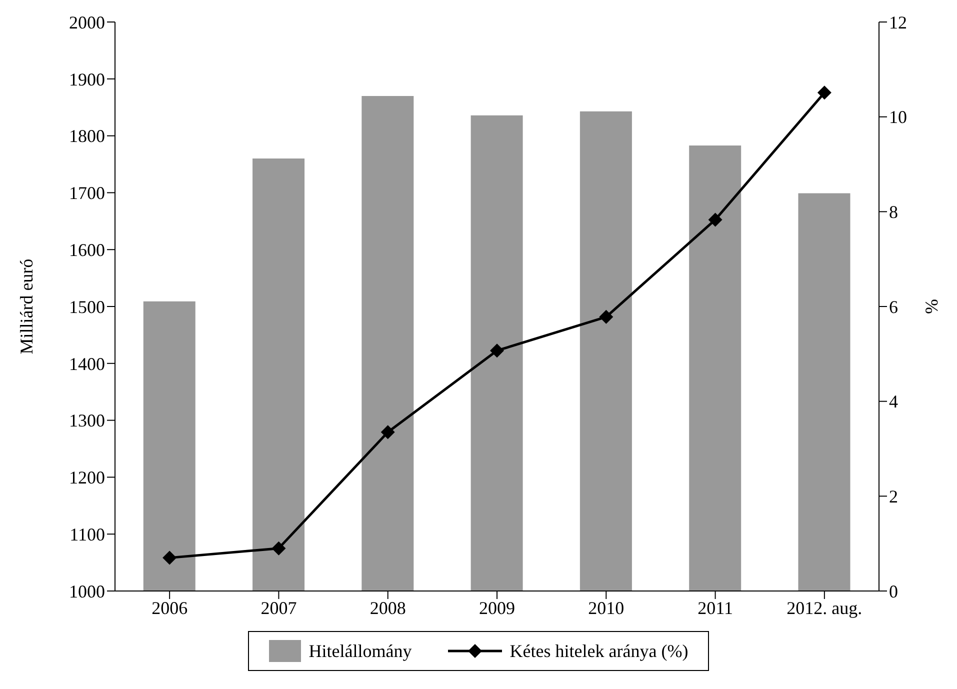 This screenshot has width=957, height=689. I want to click on y-axis-title: Milliárd euró, so click(26, 306).